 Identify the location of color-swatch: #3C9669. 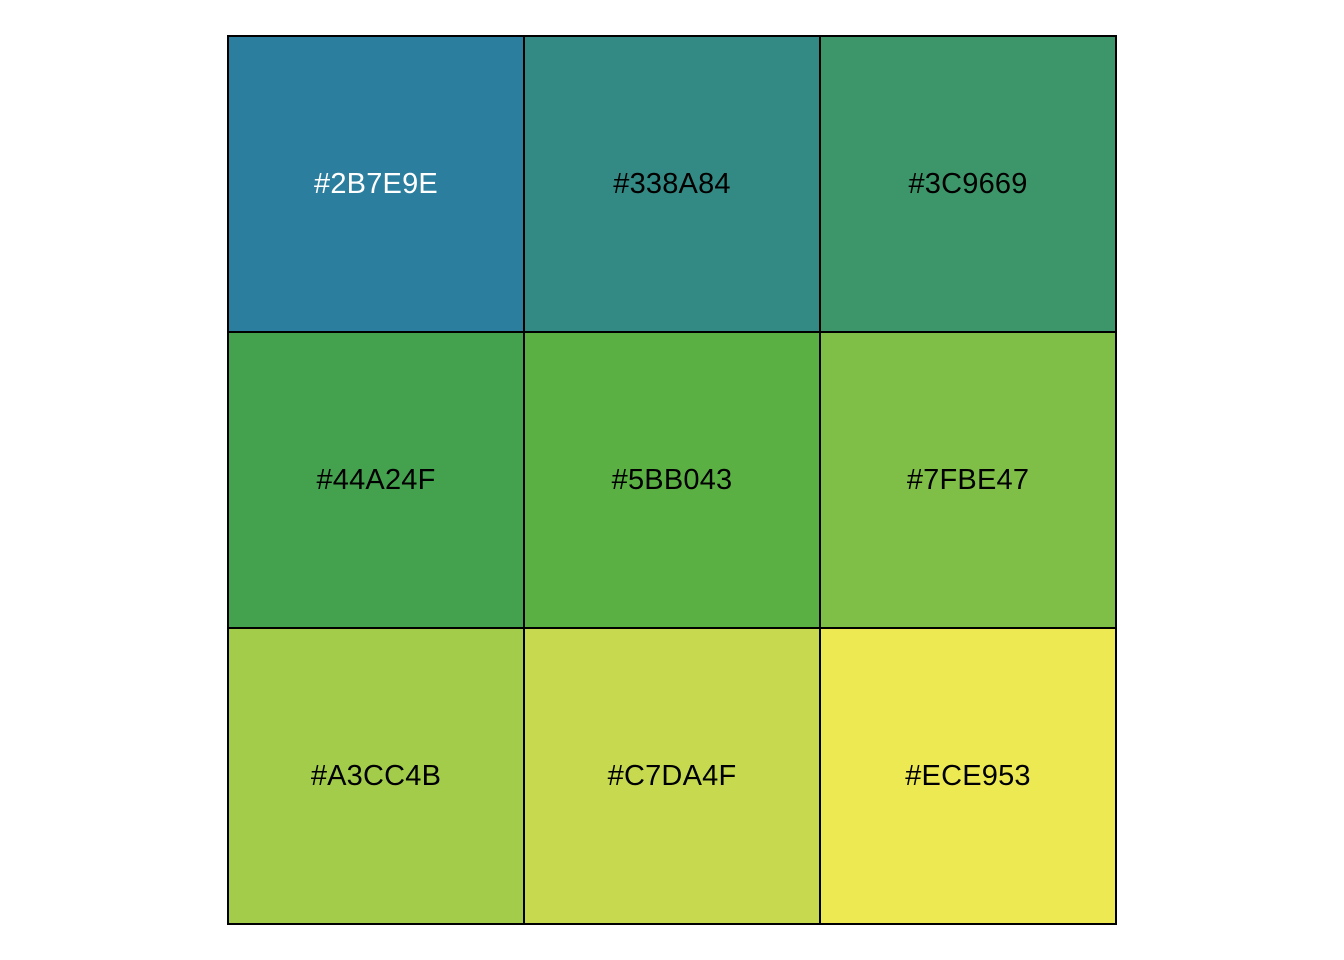
(968, 184).